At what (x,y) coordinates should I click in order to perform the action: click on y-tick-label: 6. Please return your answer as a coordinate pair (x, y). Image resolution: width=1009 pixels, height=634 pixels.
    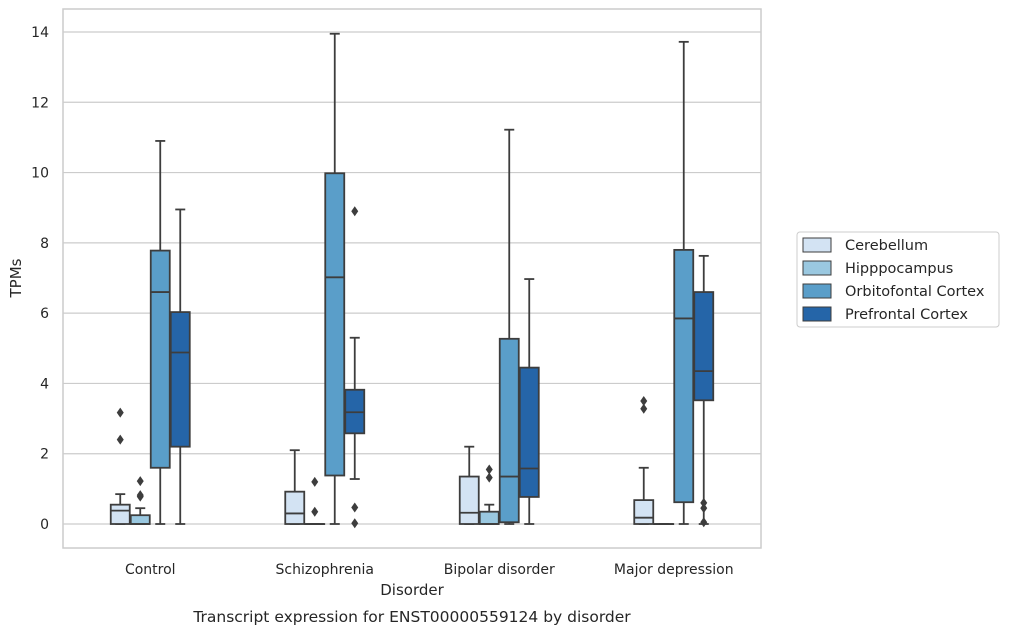
    Looking at the image, I should click on (44, 314).